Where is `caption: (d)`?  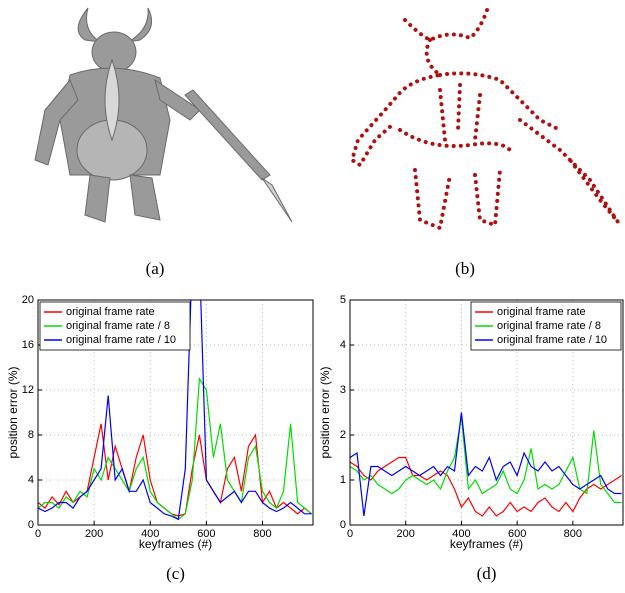
caption: (d) is located at coordinates (487, 573).